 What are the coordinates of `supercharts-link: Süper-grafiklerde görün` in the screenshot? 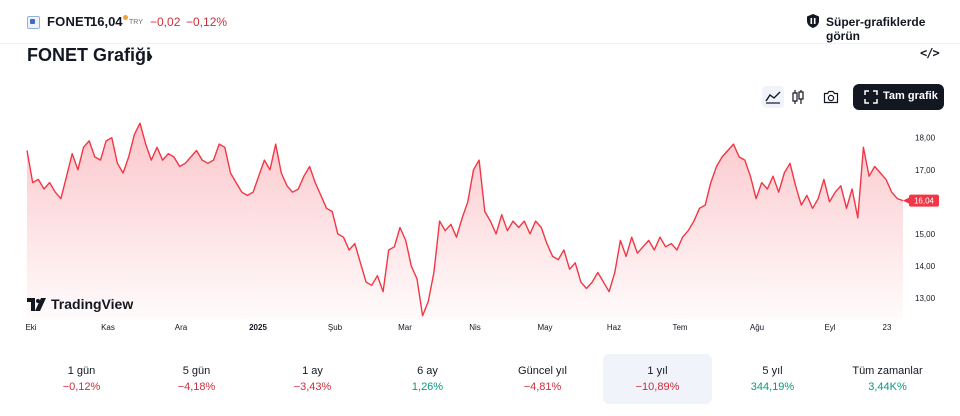 It's located at (876, 29).